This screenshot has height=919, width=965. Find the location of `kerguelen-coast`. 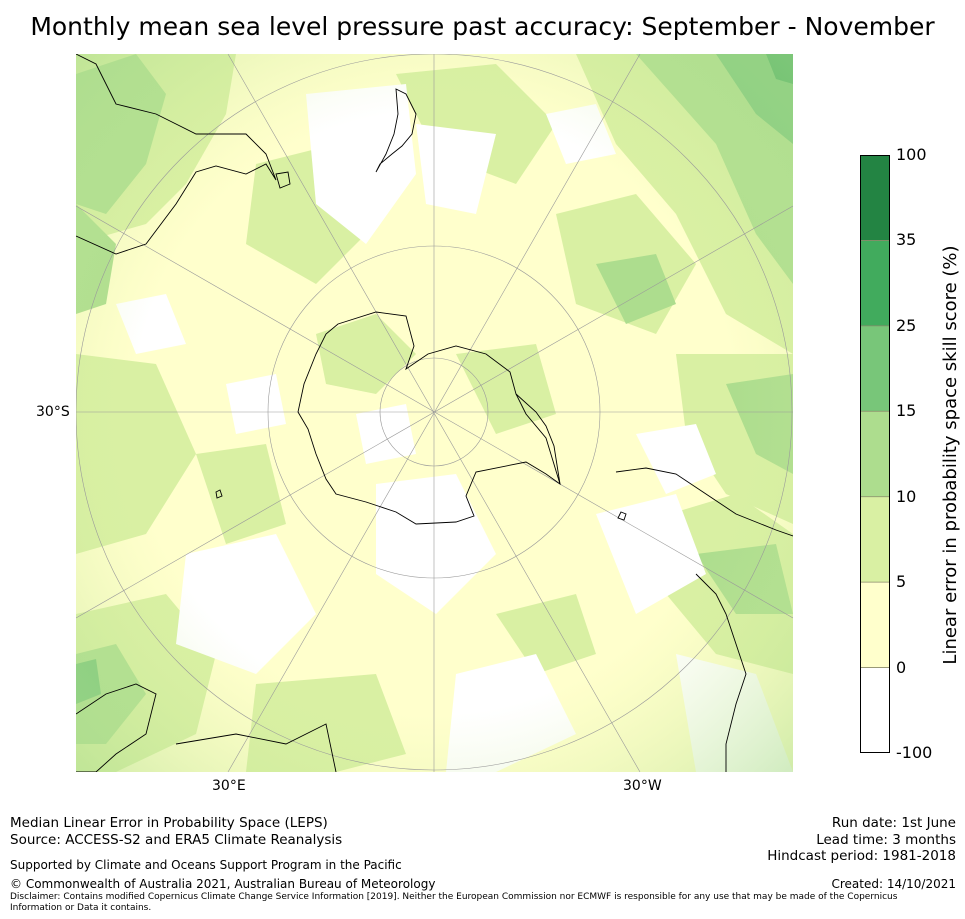

kerguelen-coast is located at coordinates (219, 494).